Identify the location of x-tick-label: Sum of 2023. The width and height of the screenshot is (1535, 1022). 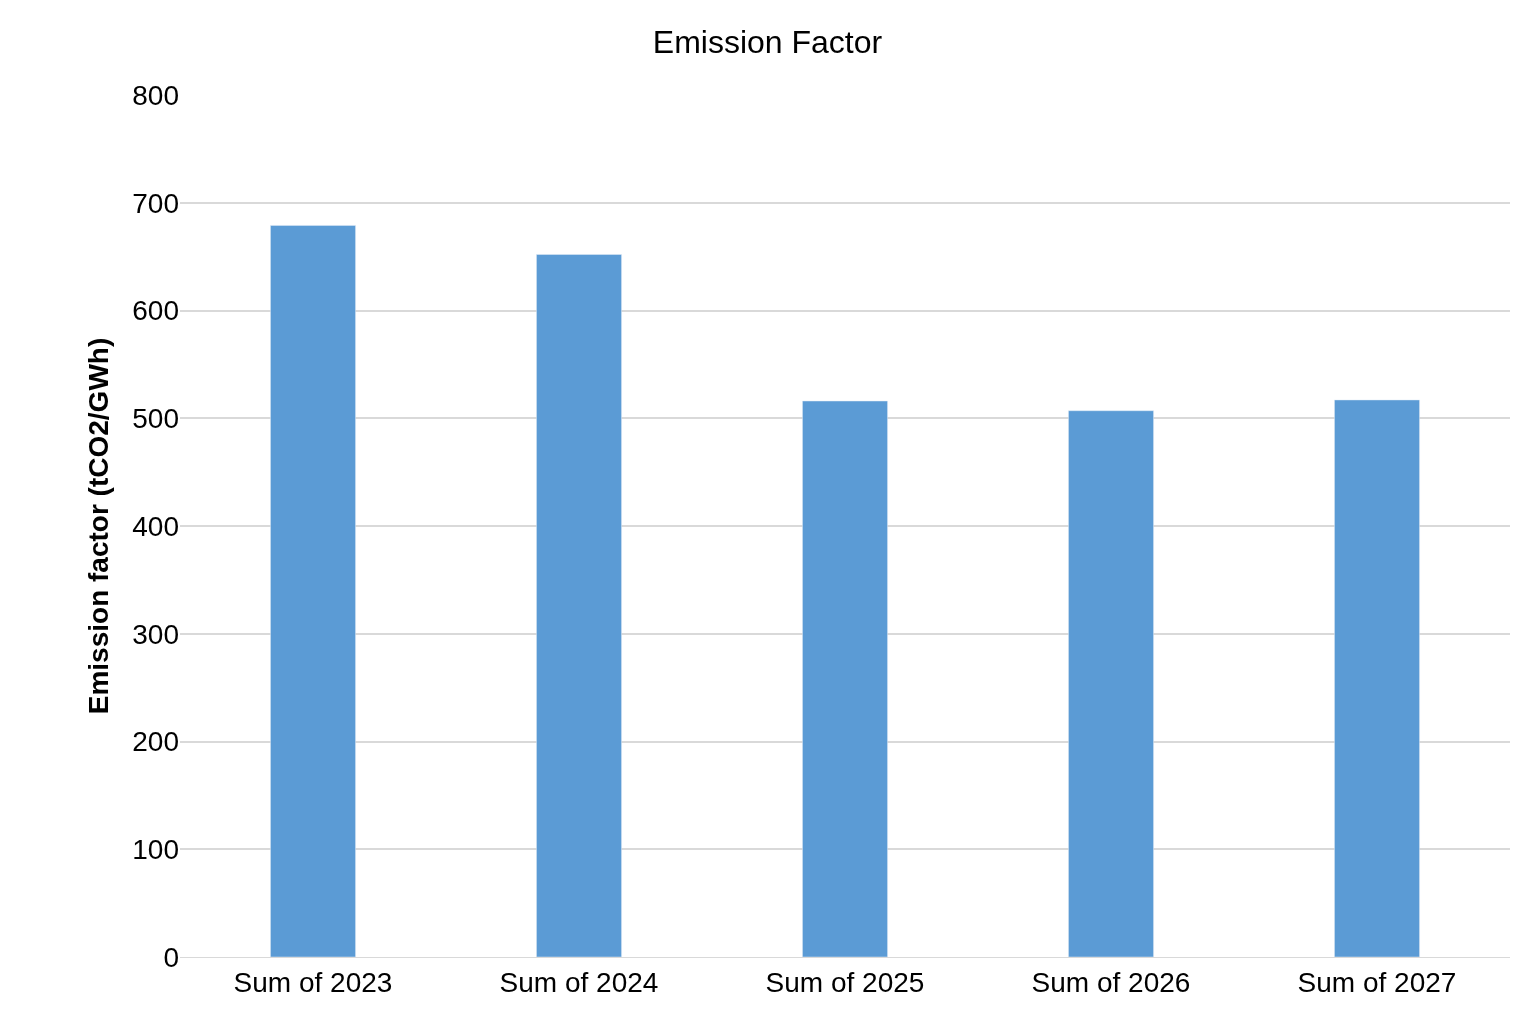
(313, 982).